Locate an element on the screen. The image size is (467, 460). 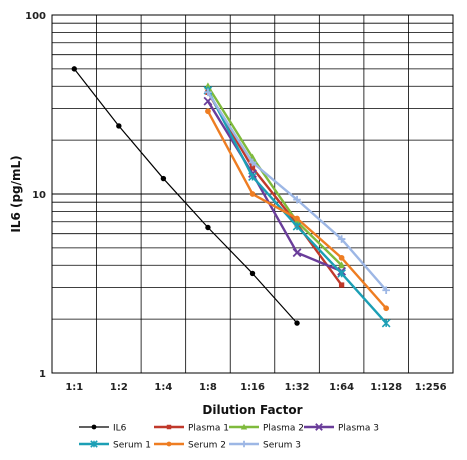
legend-item-plasma-1: Plasma 1 is located at coordinates (191, 429).